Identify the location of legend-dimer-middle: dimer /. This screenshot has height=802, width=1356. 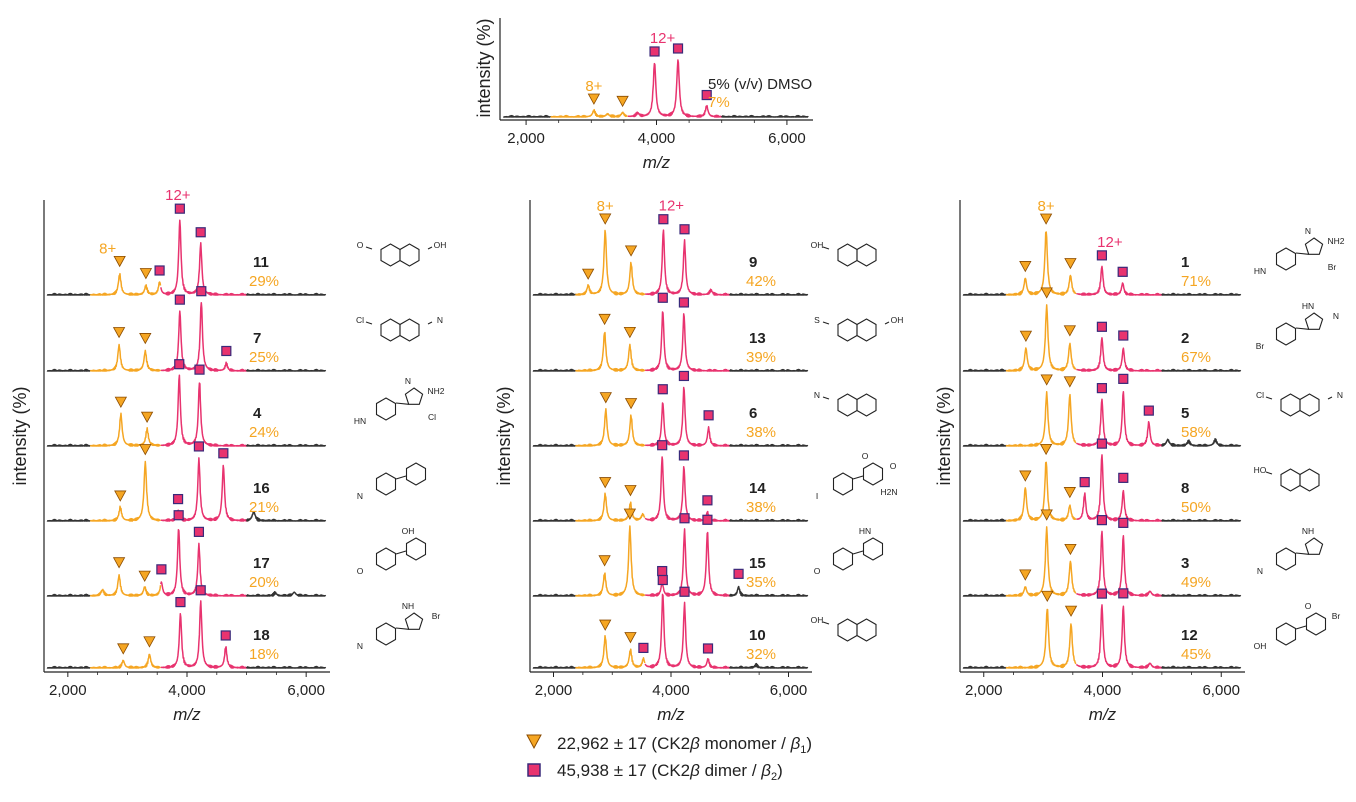
(730, 770).